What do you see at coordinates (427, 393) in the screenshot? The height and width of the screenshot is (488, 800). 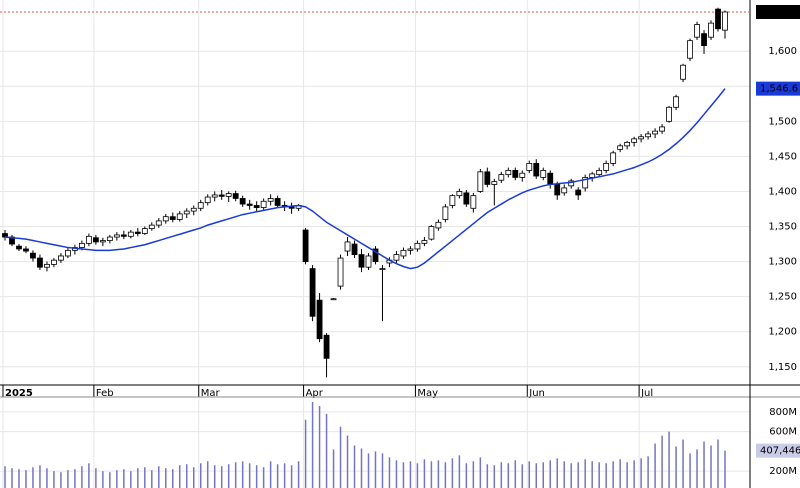 I see `x-tick-label: May` at bounding box center [427, 393].